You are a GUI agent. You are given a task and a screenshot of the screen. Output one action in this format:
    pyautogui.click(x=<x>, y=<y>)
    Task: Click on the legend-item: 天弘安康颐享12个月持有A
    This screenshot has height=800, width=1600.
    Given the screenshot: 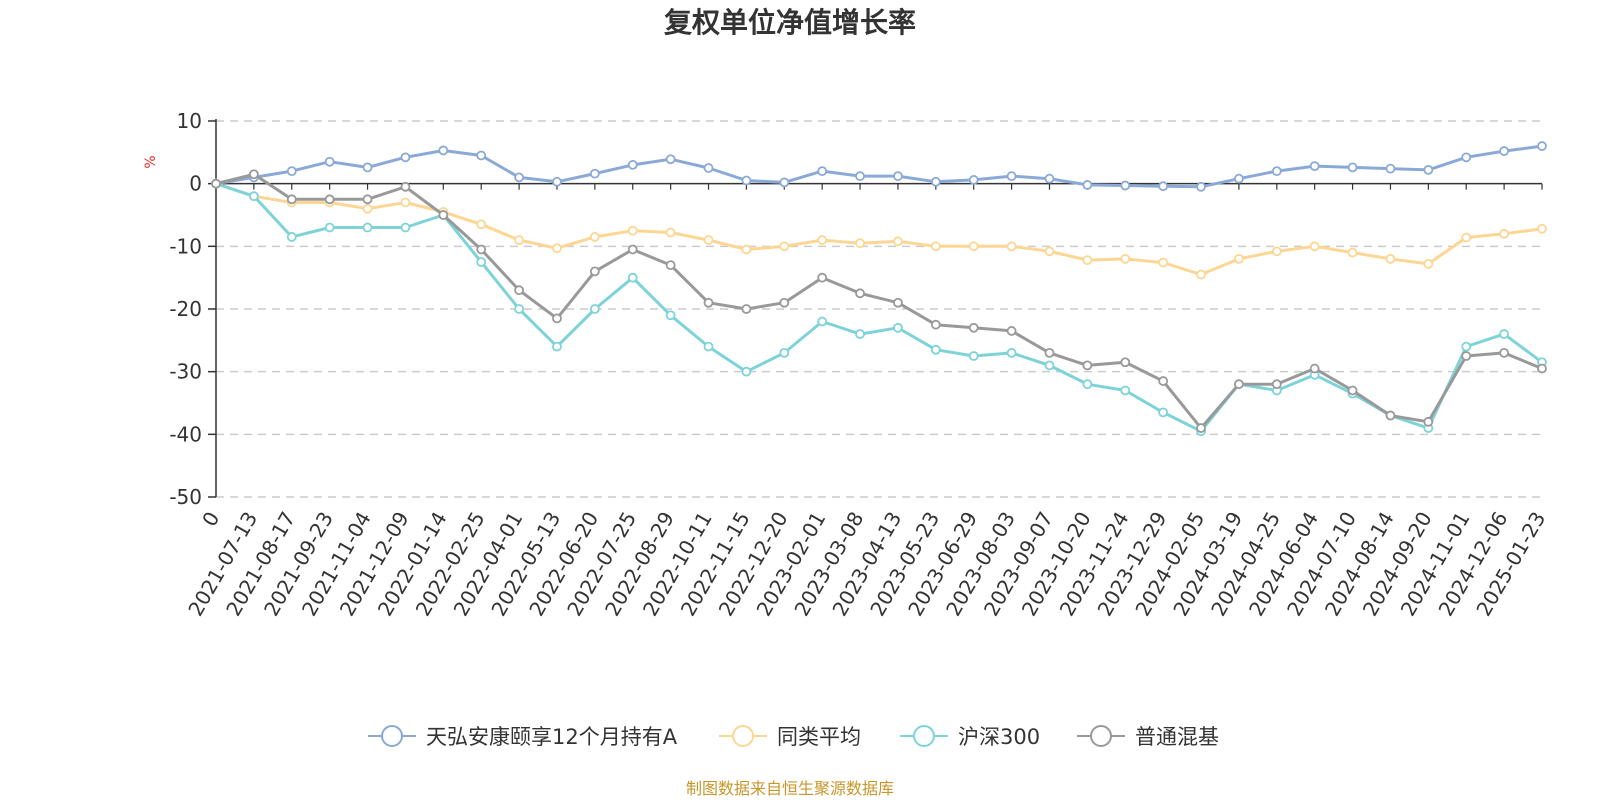 What is the action you would take?
    pyautogui.click(x=523, y=737)
    